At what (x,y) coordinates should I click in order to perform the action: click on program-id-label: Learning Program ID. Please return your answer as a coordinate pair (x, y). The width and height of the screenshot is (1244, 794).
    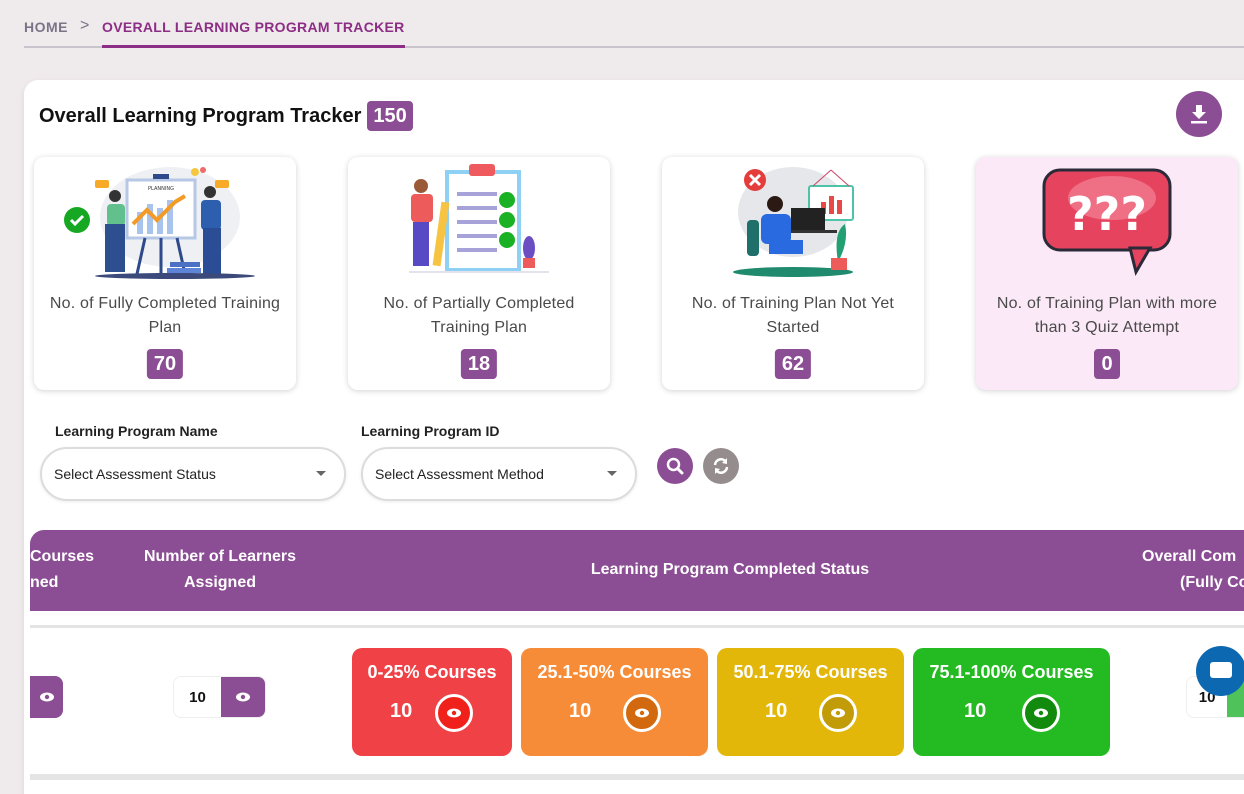
    Looking at the image, I should click on (430, 431).